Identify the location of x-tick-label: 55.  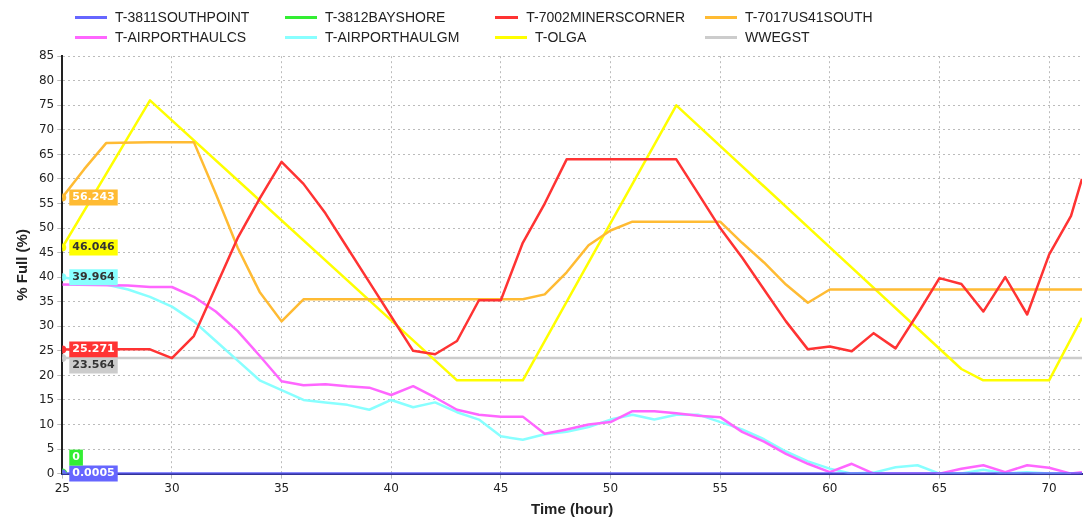
(720, 487).